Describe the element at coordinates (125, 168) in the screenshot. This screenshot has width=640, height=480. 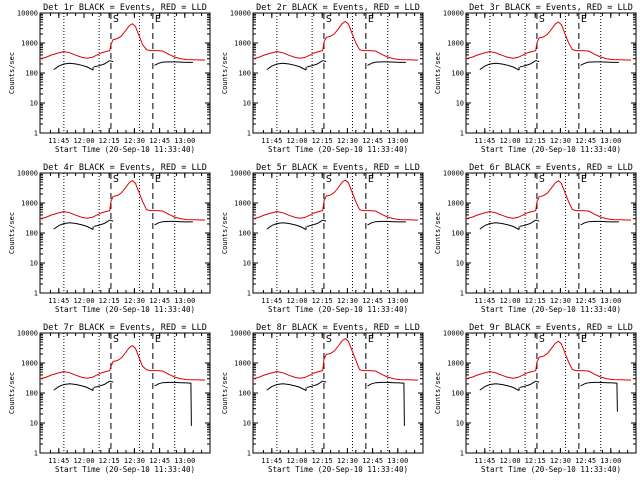
I see `panel-title: Det 4r BLACK = Events, RED = LLD` at that location.